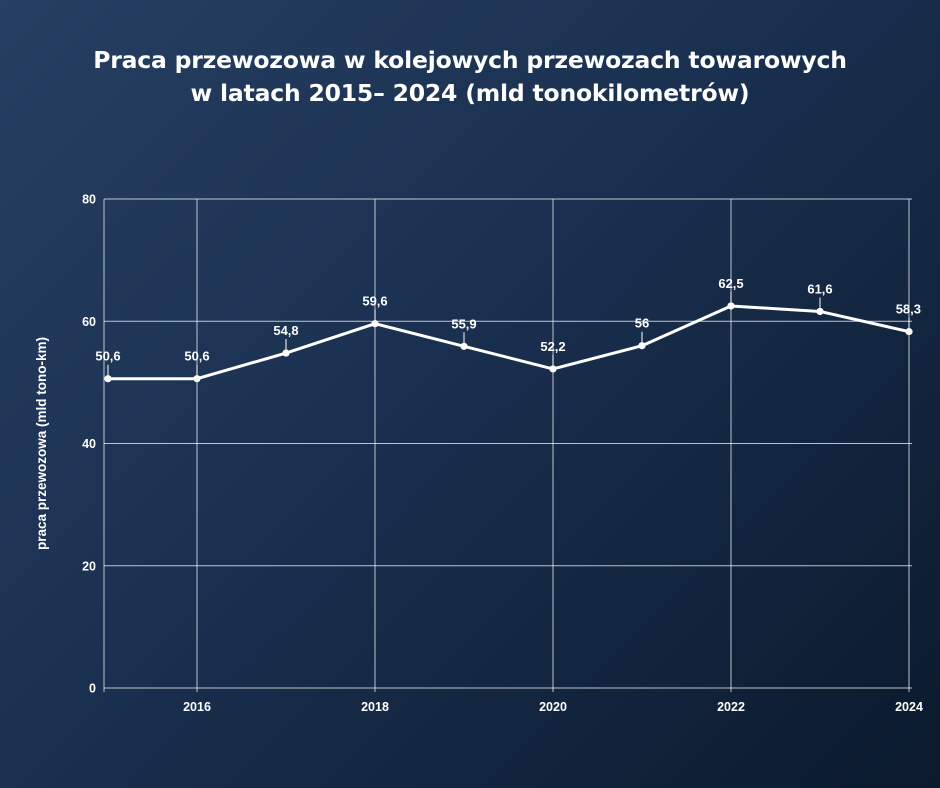  I want to click on data-label-2015: 50,6, so click(107, 356).